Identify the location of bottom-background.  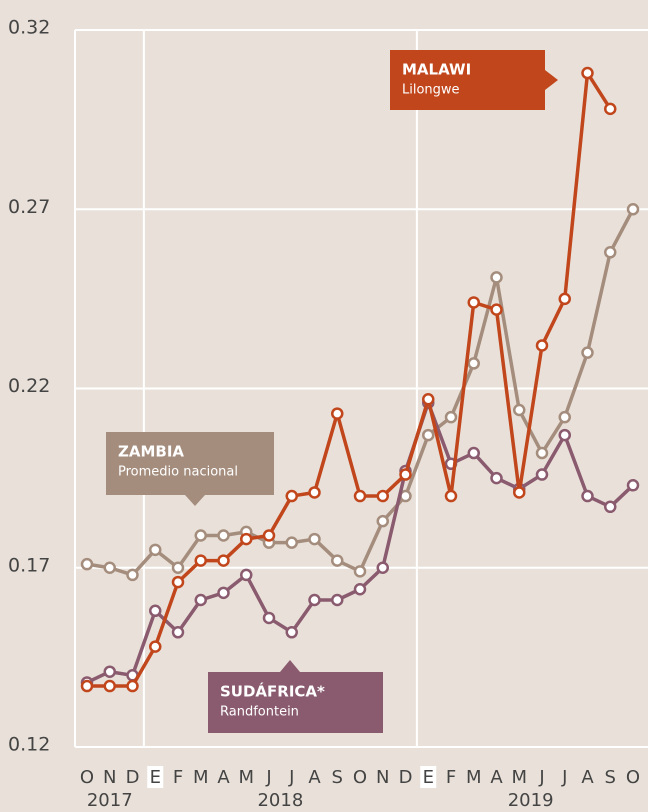
(324, 779).